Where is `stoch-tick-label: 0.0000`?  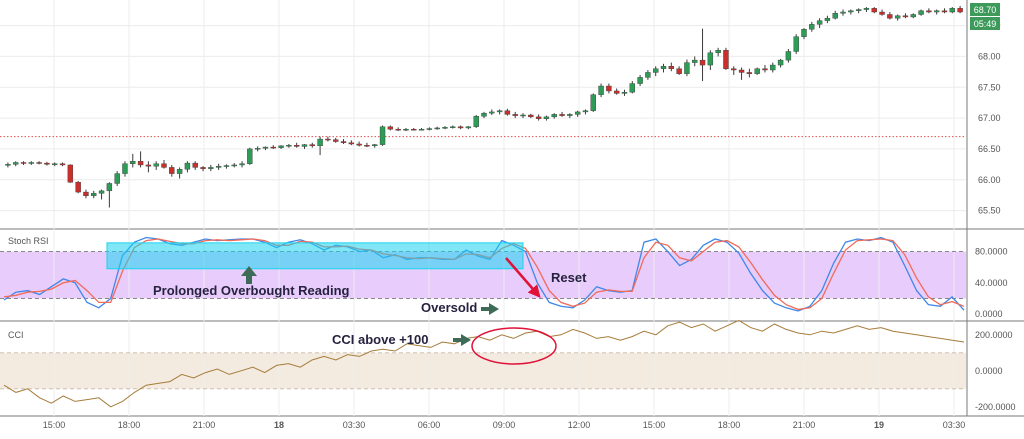 stoch-tick-label: 0.0000 is located at coordinates (989, 314).